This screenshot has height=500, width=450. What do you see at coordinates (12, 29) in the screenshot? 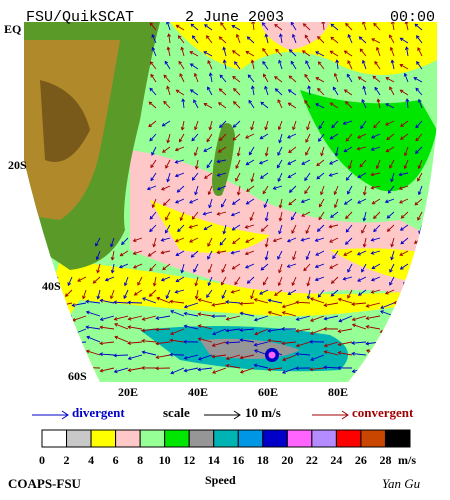
I see `lat-label: EQ` at bounding box center [12, 29].